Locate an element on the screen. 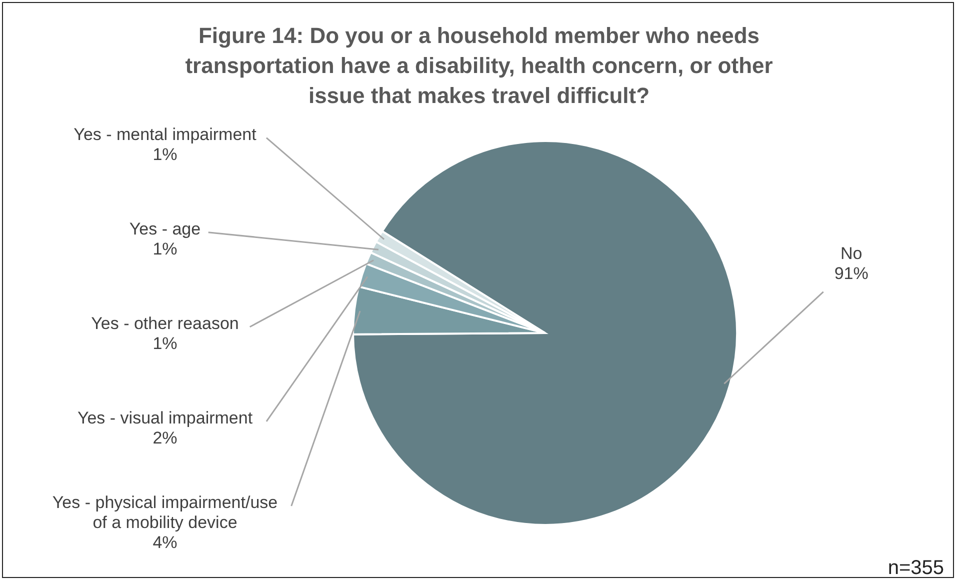  slice-label: Yes - mental impairment is located at coordinates (165, 134).